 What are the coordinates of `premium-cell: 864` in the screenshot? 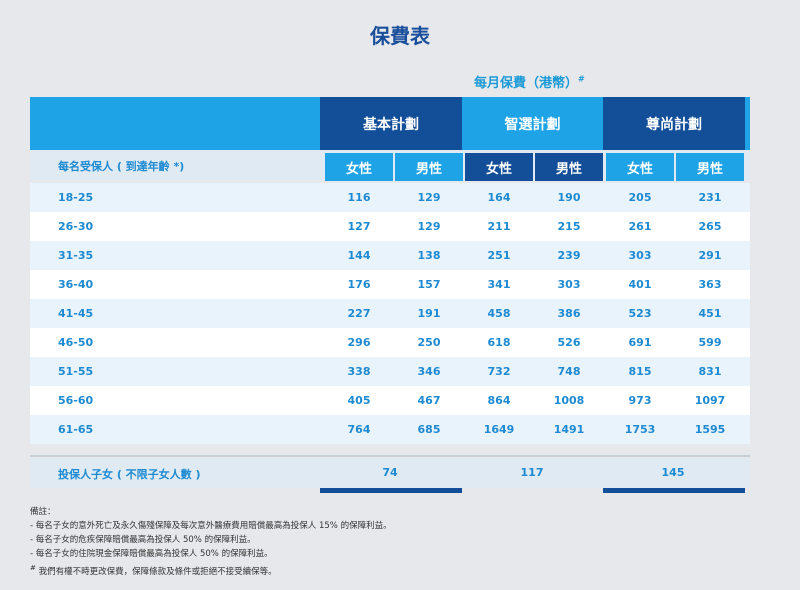 It's located at (499, 400).